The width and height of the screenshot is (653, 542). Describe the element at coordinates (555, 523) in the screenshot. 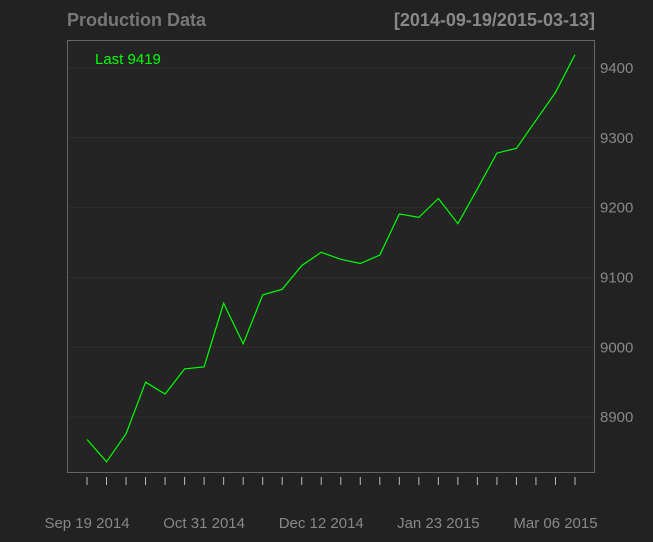

I see `x-tick-label: Mar 06 2015` at that location.